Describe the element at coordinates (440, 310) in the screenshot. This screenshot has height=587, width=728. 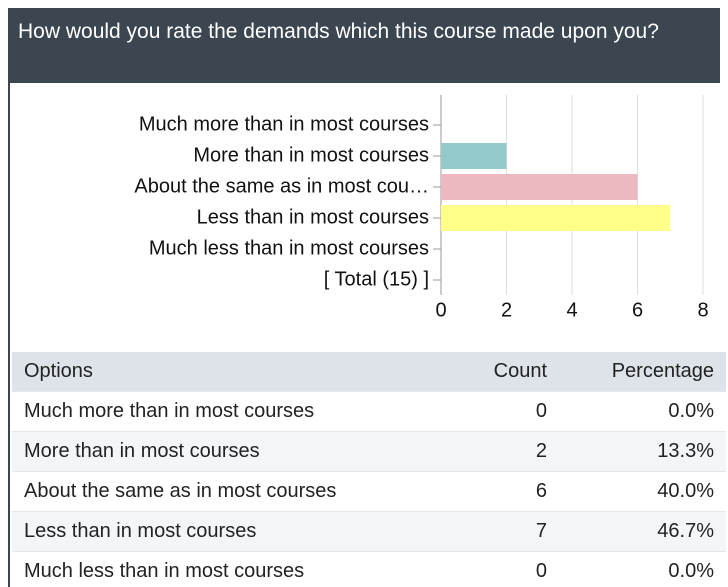
I see `x-tick-label: 0` at that location.